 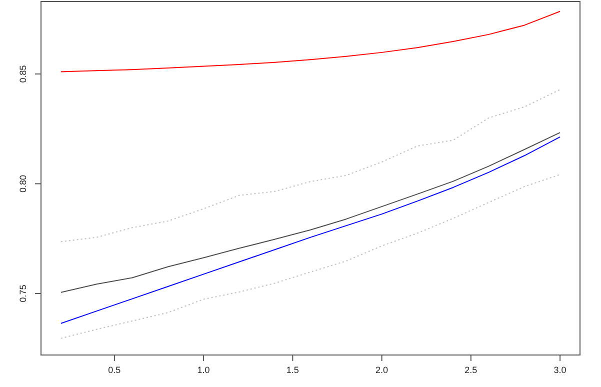 What do you see at coordinates (382, 370) in the screenshot?
I see `x-tick-label: 2.0` at bounding box center [382, 370].